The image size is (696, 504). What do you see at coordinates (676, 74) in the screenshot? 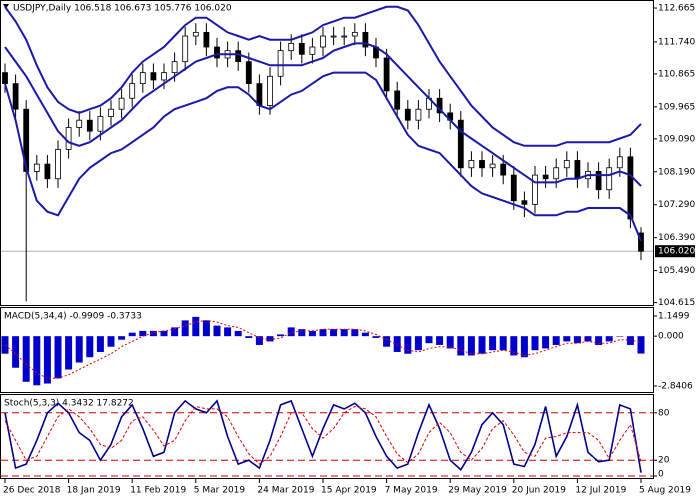
I see `y-tick-label: 110.865` at bounding box center [676, 74].